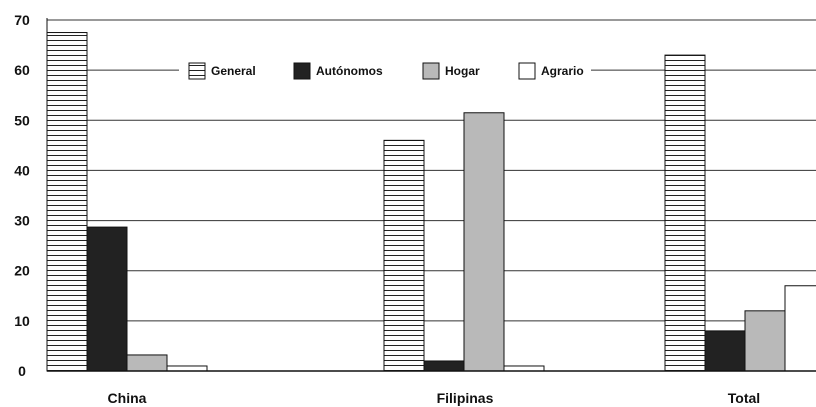  What do you see at coordinates (22, 20) in the screenshot?
I see `y-tick-label: 70` at bounding box center [22, 20].